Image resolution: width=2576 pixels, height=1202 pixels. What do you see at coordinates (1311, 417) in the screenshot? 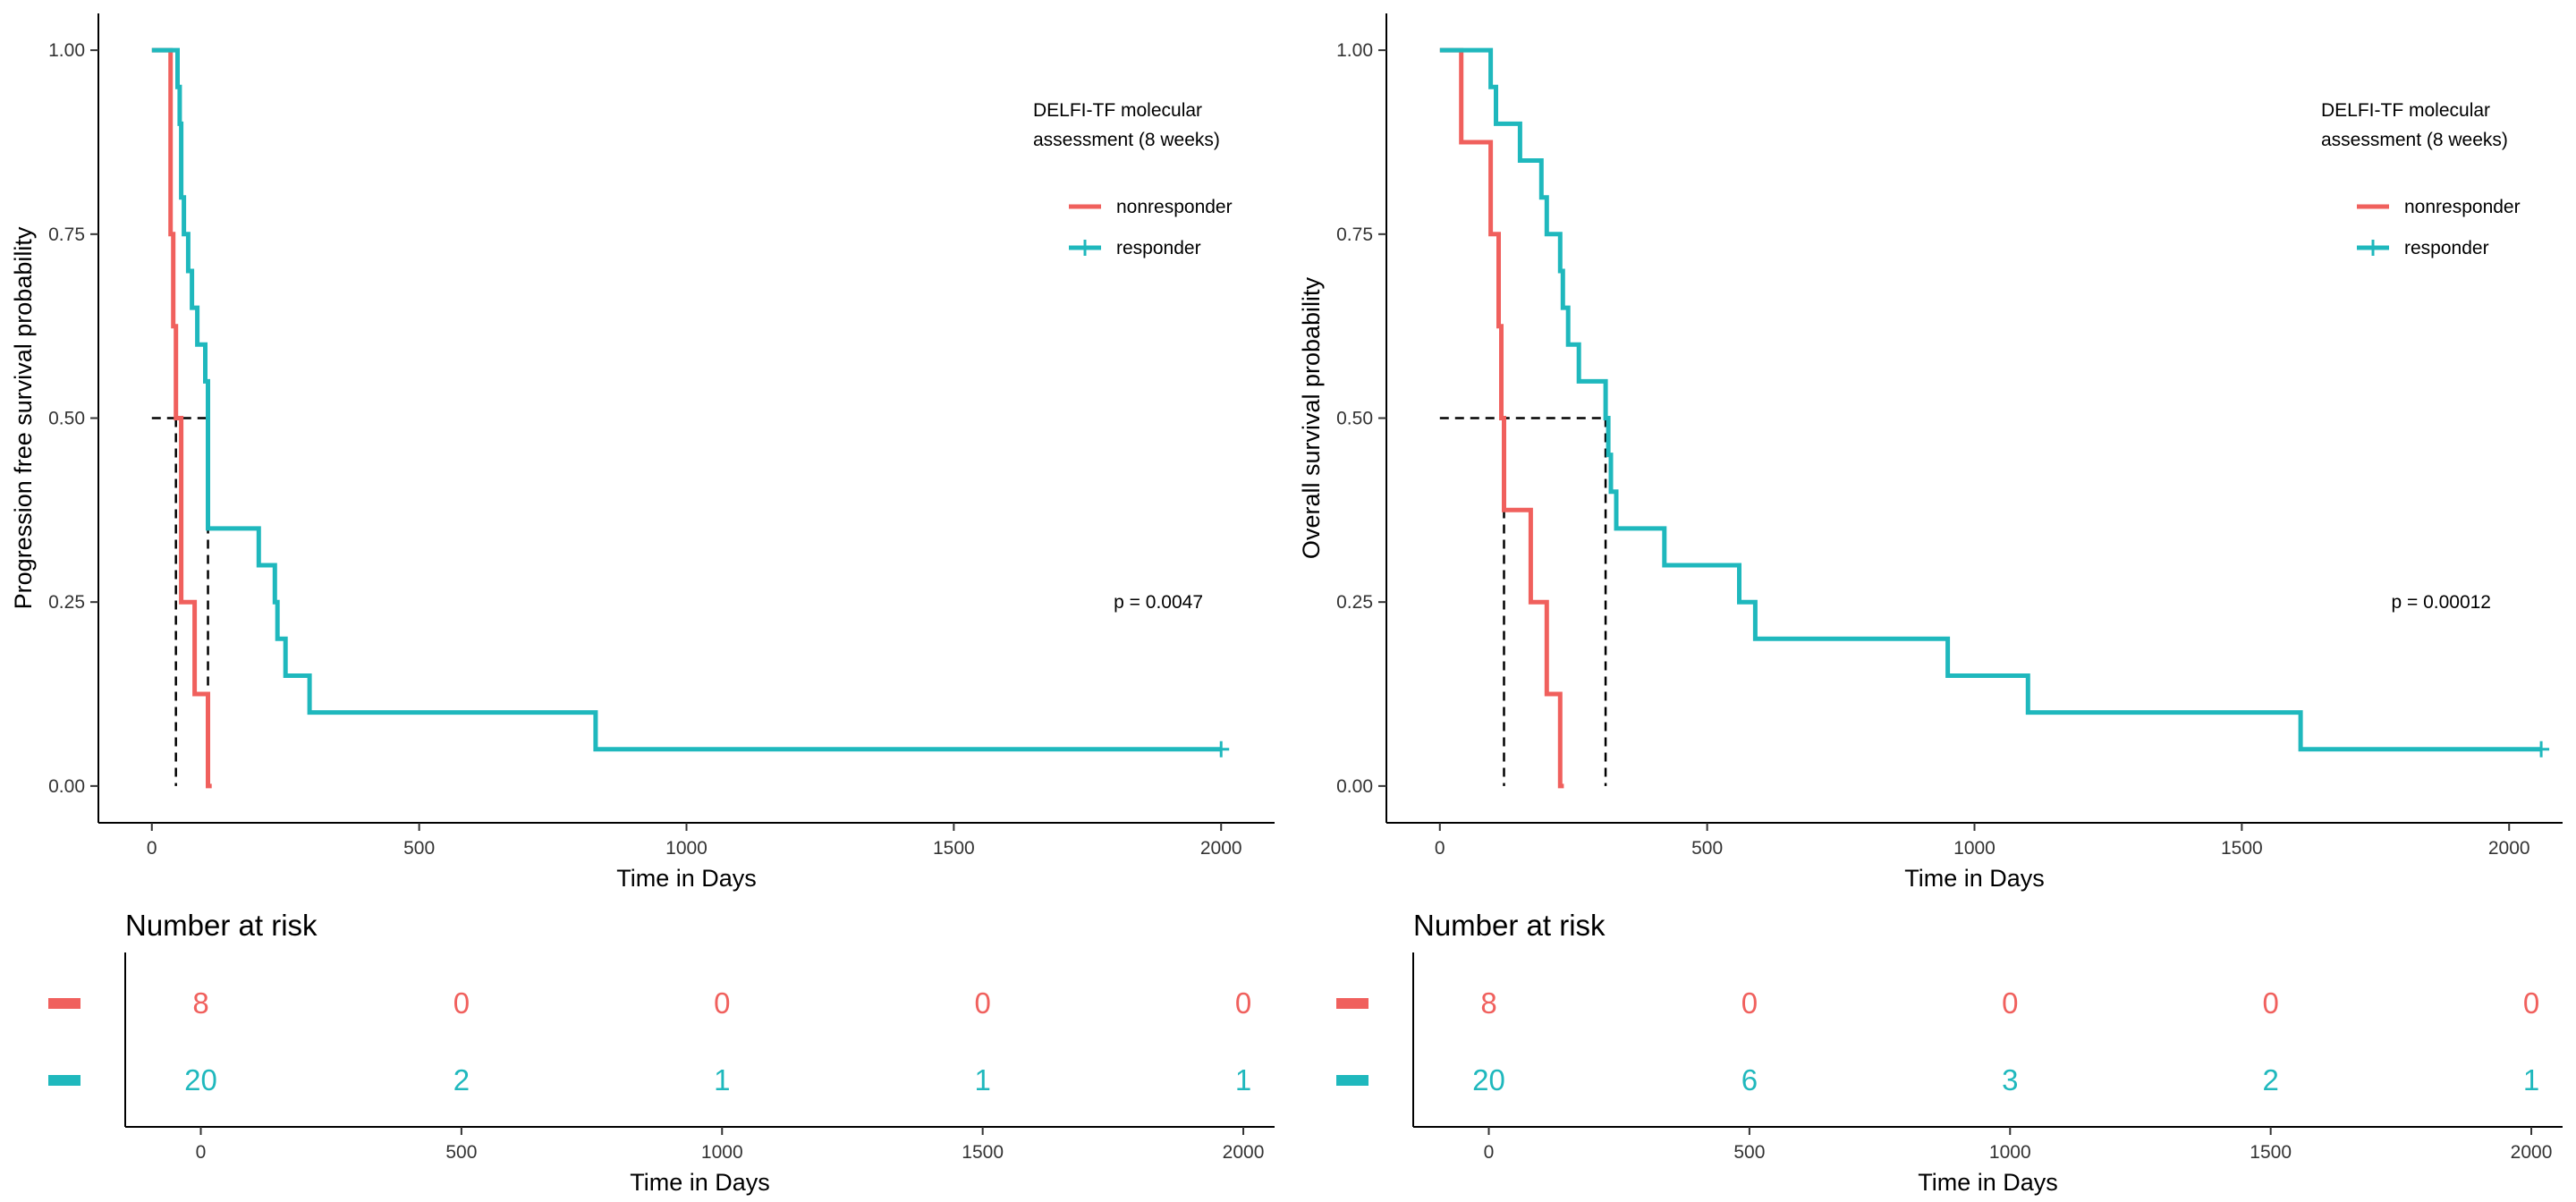
I see `y-axis-title: Overall survival probability` at bounding box center [1311, 417].